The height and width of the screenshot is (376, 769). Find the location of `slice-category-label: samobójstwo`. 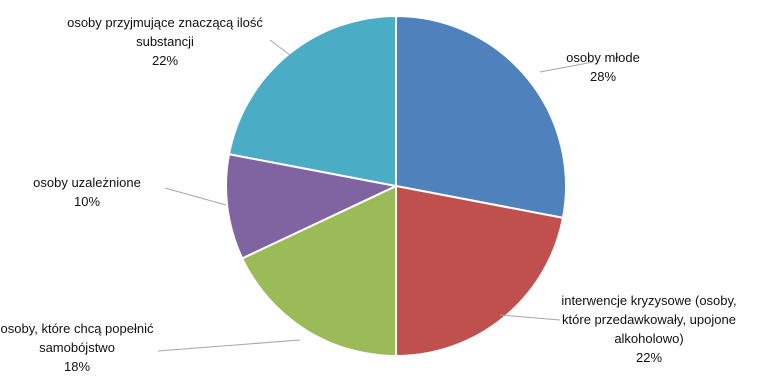

slice-category-label: samobójstwo is located at coordinates (77, 347).